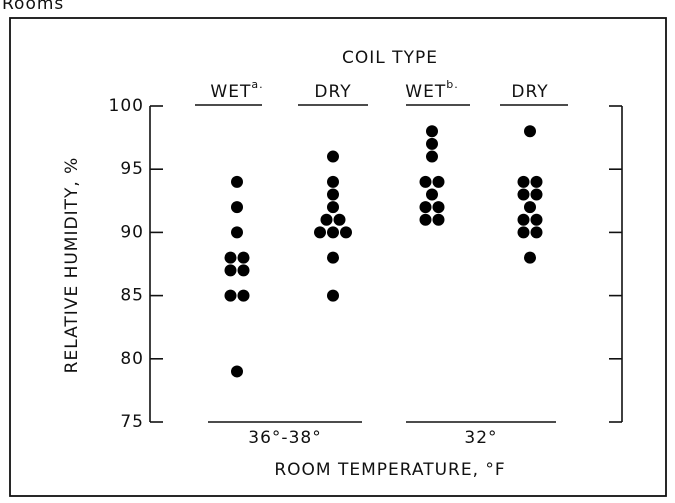 This screenshot has height=503, width=675. I want to click on y-tick-label: 100, so click(126, 106).